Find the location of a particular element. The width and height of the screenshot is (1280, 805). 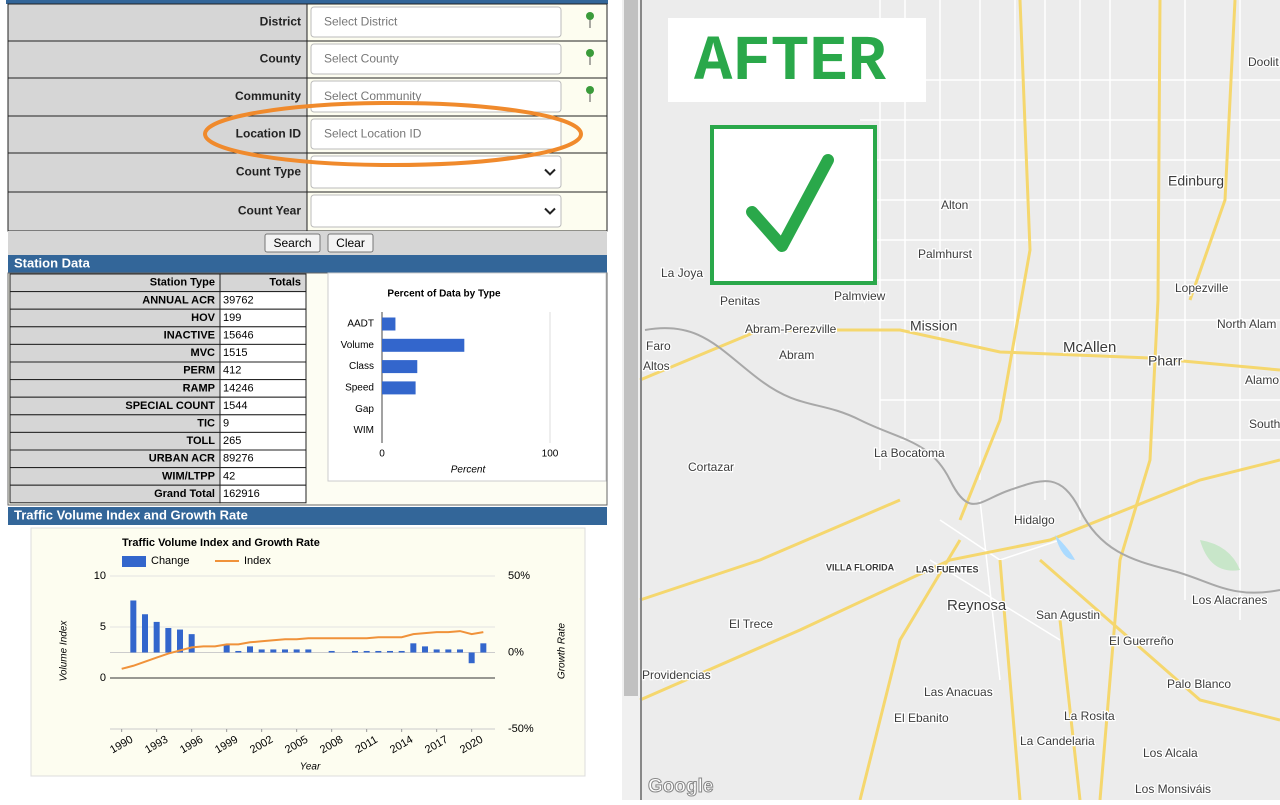

row-label: SPECIAL COUNT is located at coordinates (170, 406).